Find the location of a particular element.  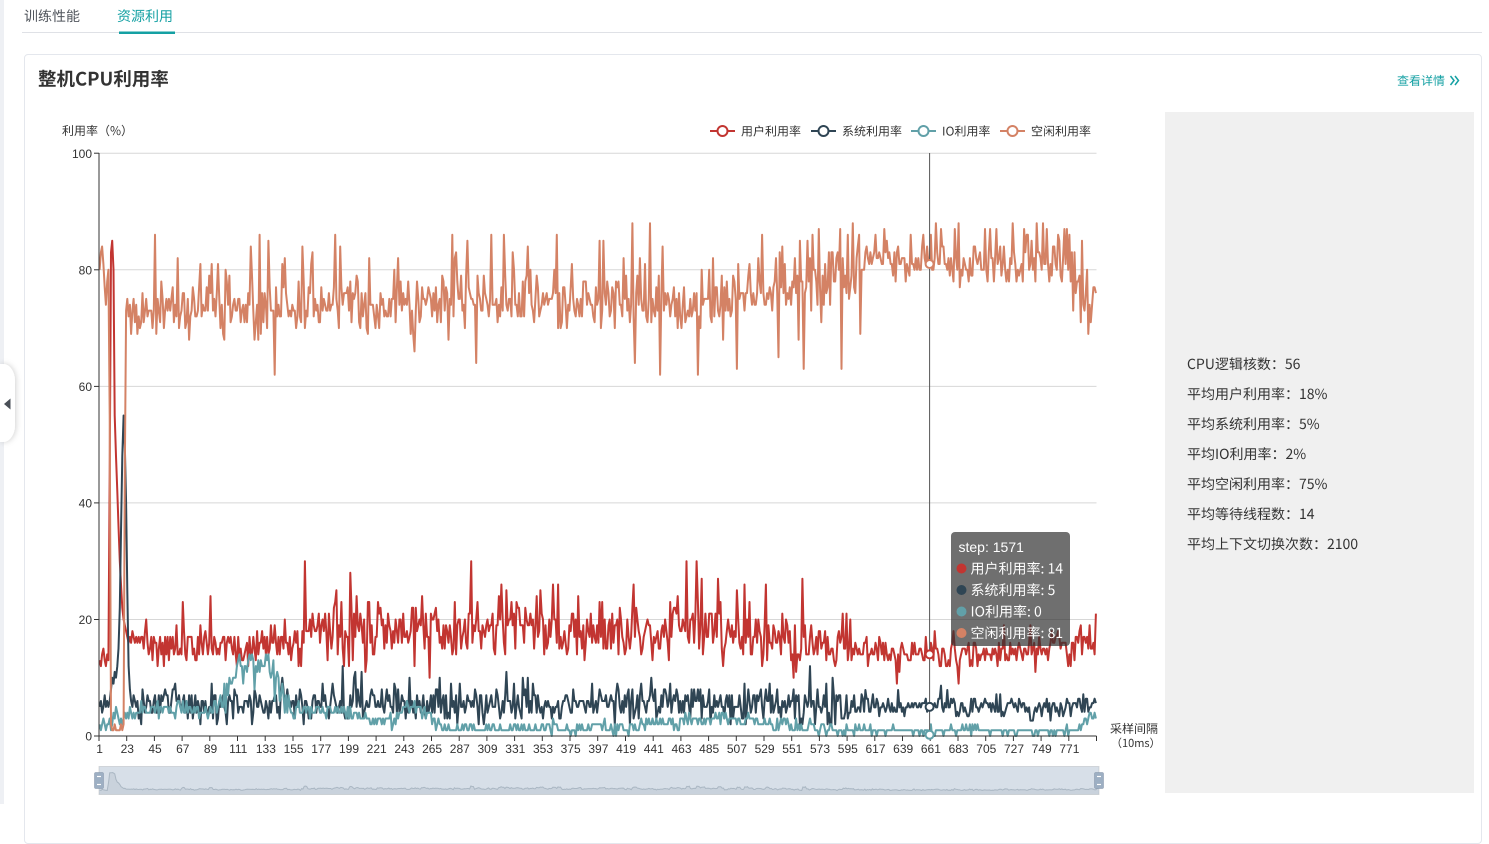

svg-text: 419 is located at coordinates (626, 749).